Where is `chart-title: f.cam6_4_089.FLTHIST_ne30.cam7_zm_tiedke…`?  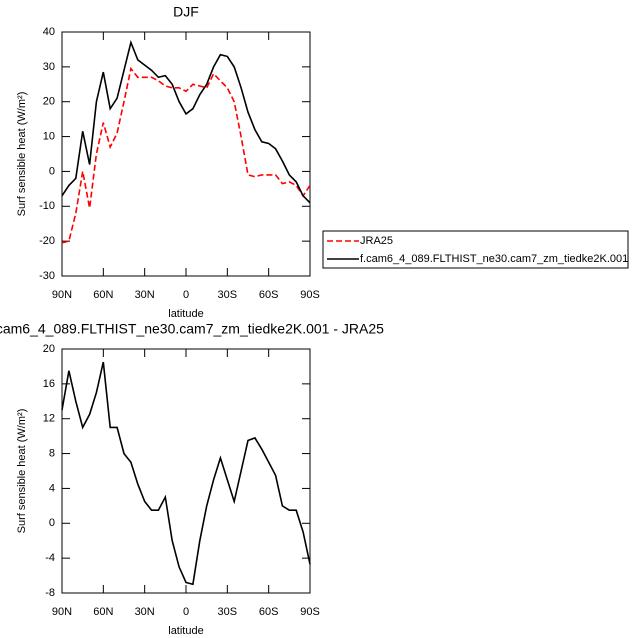 chart-title: f.cam6_4_089.FLTHIST_ne30.cam7_zm_tiedke… is located at coordinates (192, 329).